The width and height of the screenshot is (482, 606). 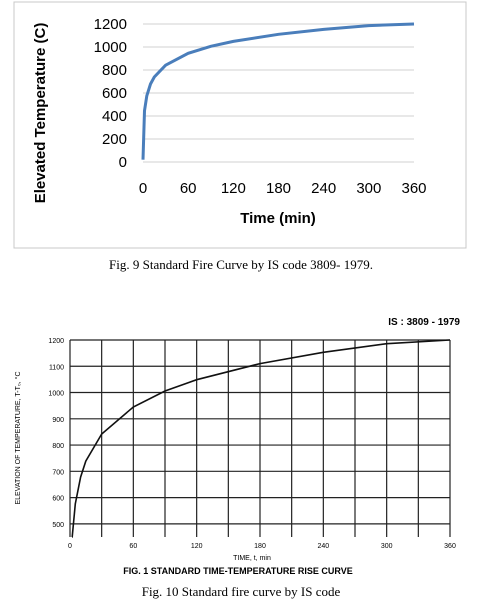 I want to click on c1-y-tick-label: 400, so click(x=114, y=116).